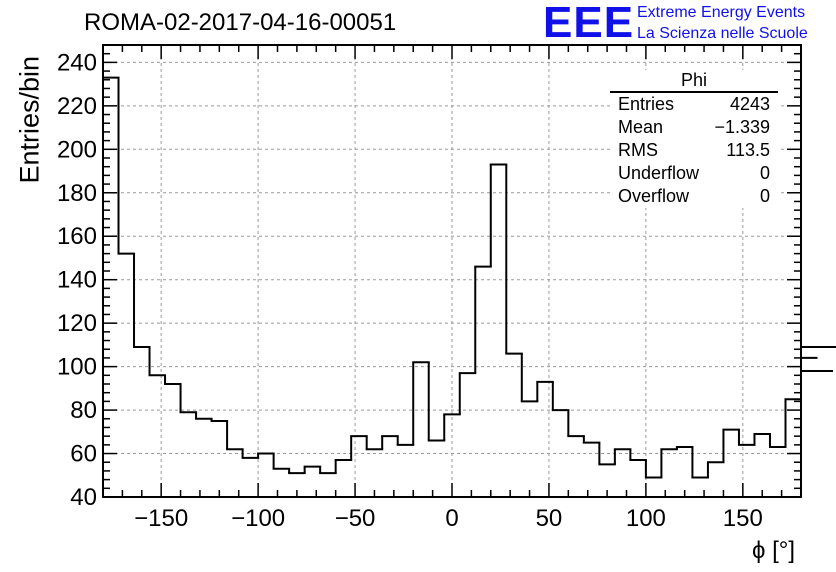 The width and height of the screenshot is (836, 572). I want to click on stats-value: 4243, so click(749, 104).